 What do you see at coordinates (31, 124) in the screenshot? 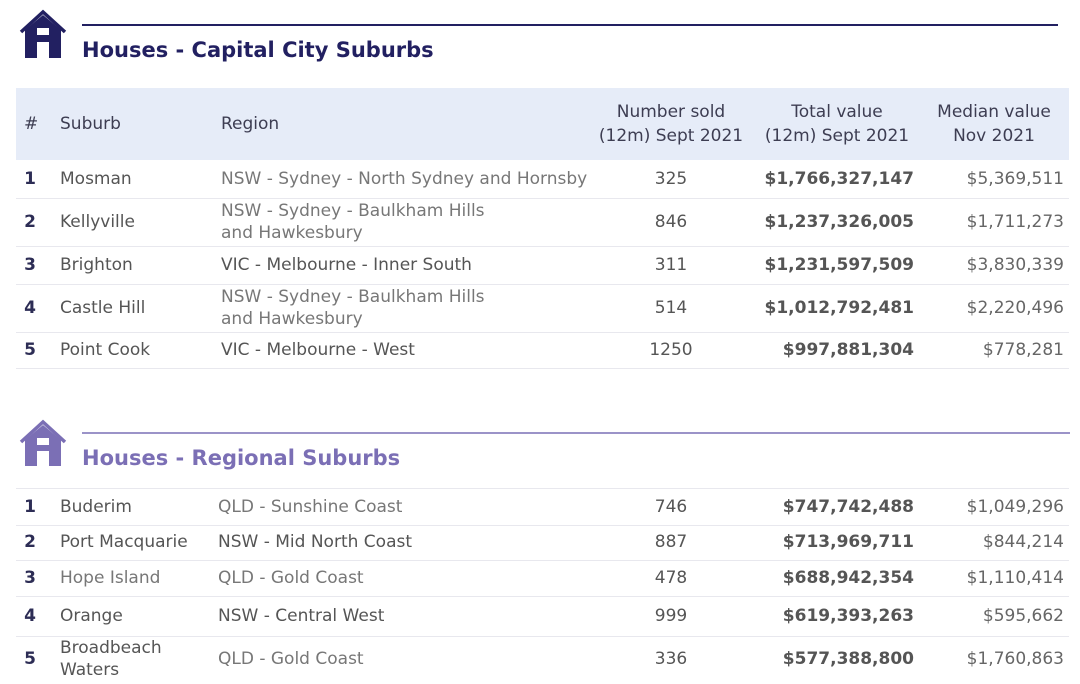
I see `col-header-num: #` at bounding box center [31, 124].